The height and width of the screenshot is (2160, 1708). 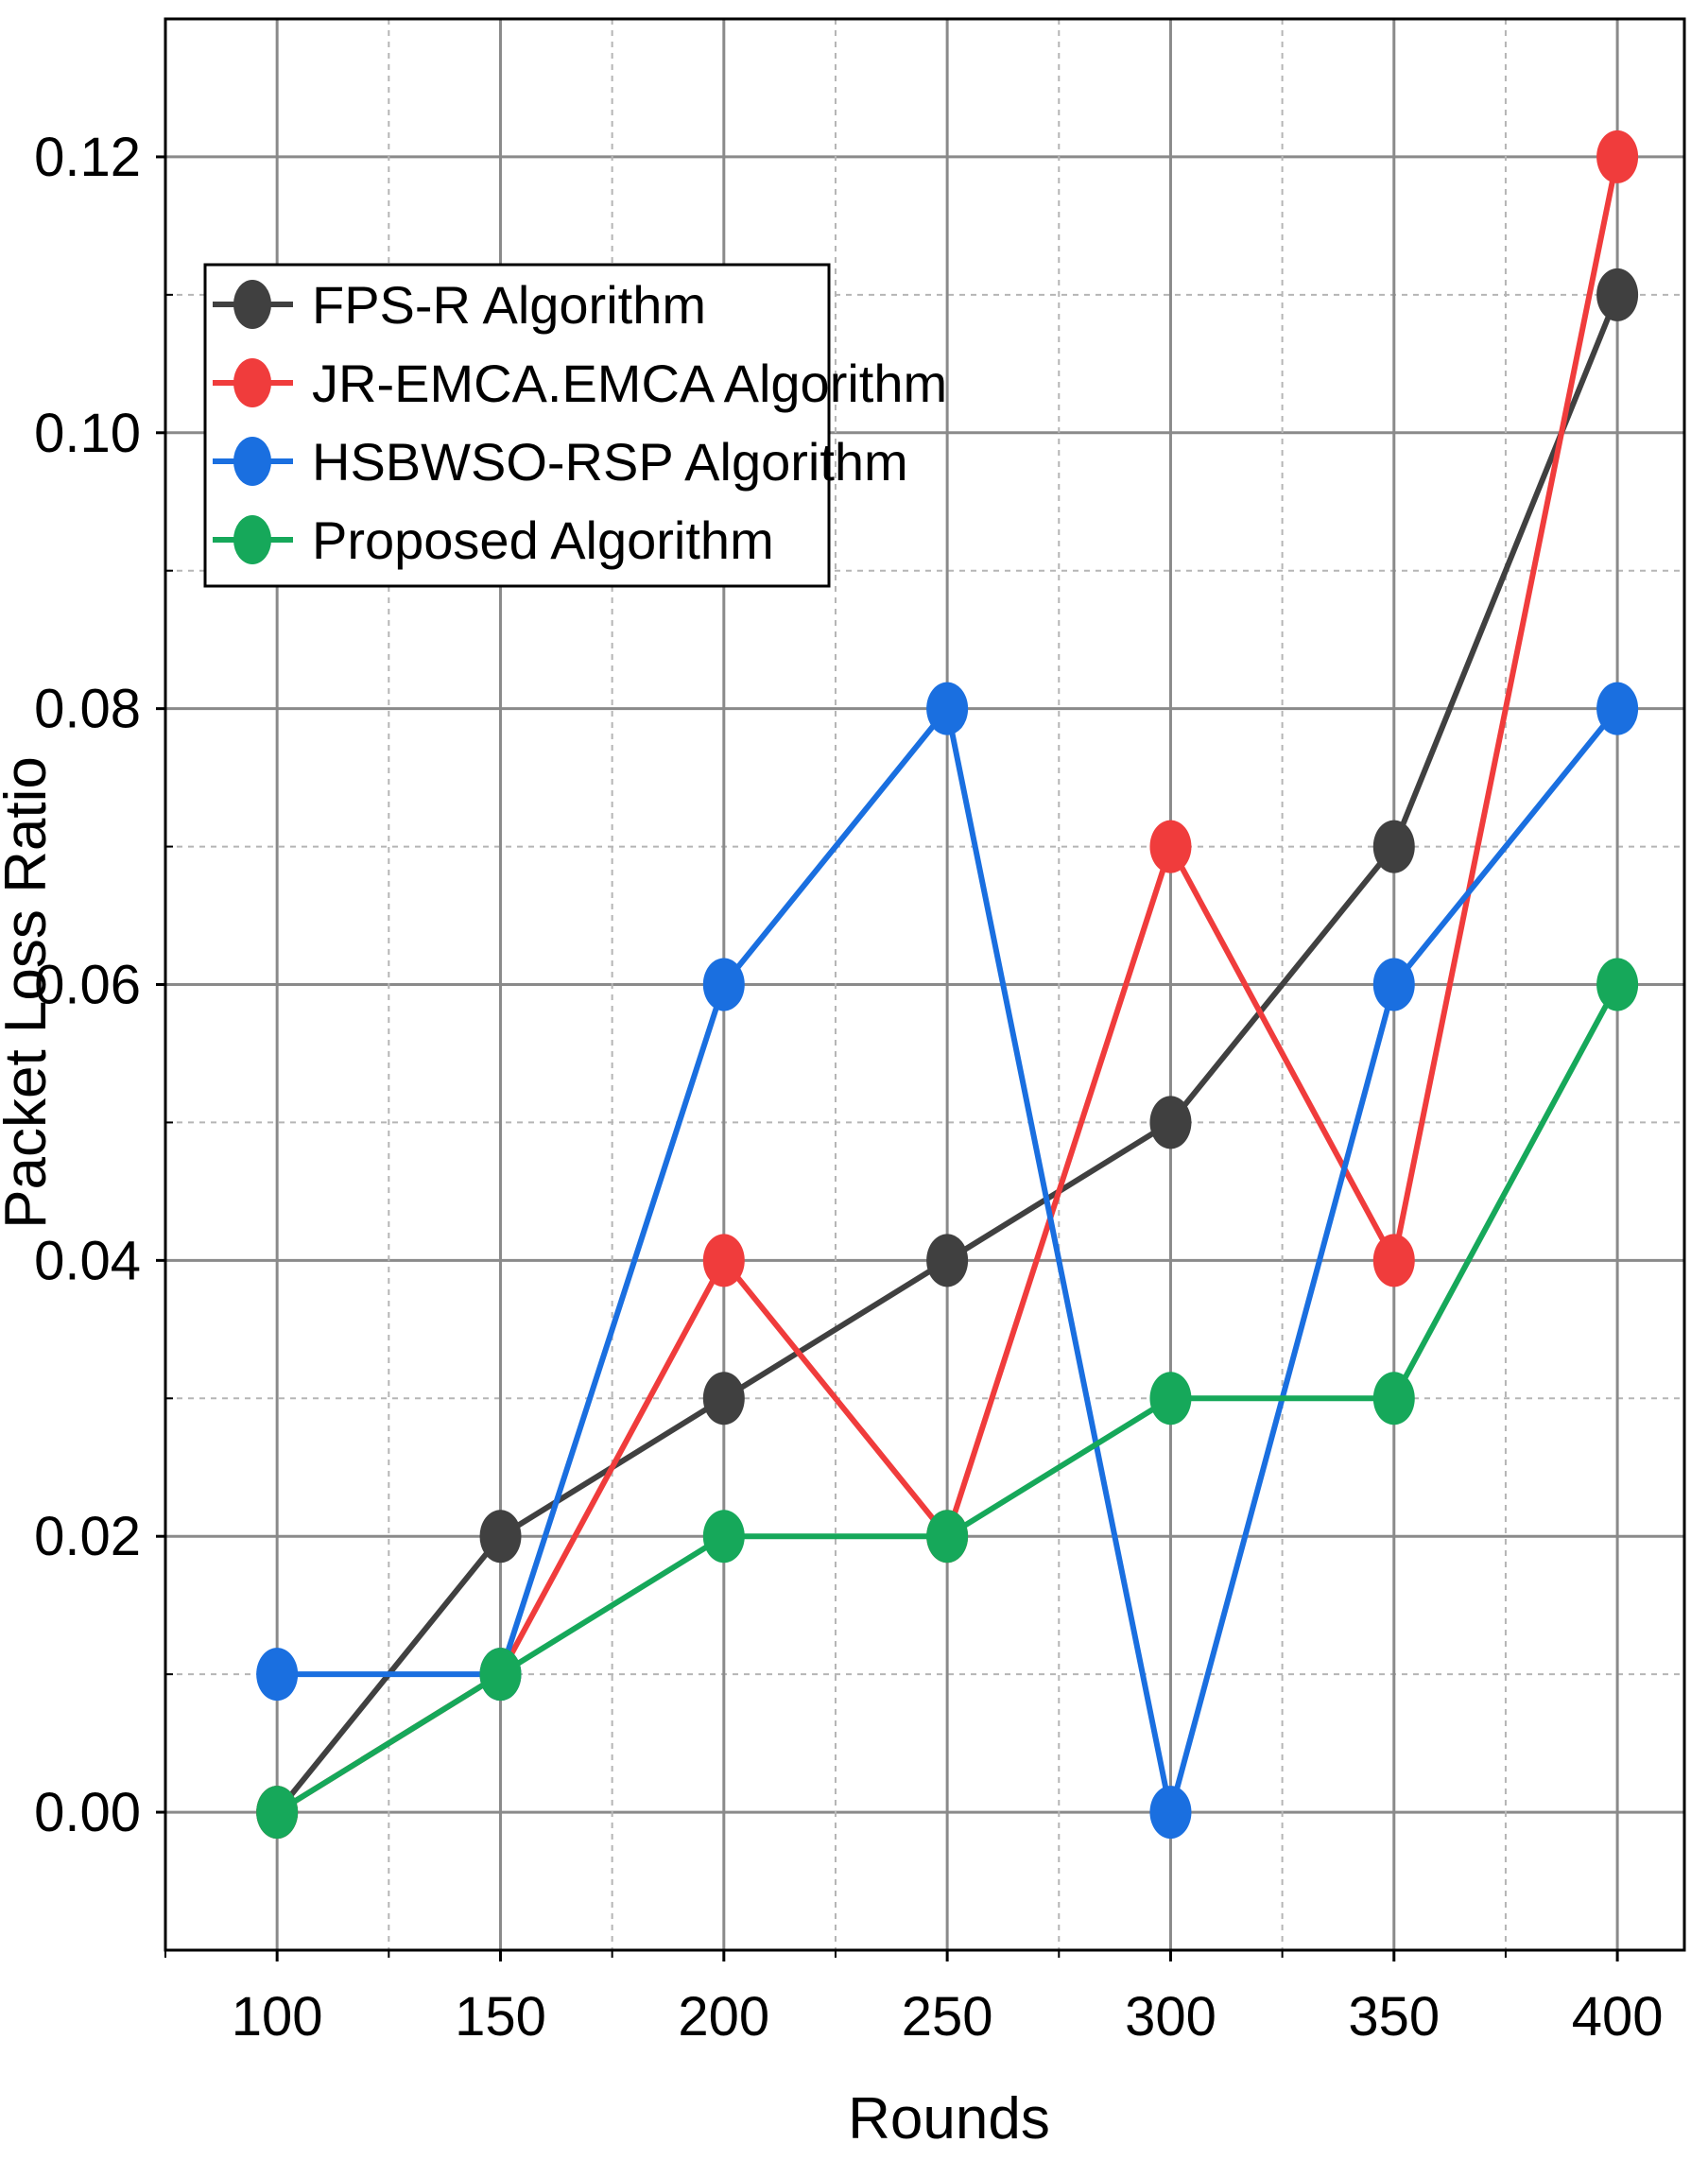 I want to click on y-tick-label: 0.02, so click(x=87, y=1537).